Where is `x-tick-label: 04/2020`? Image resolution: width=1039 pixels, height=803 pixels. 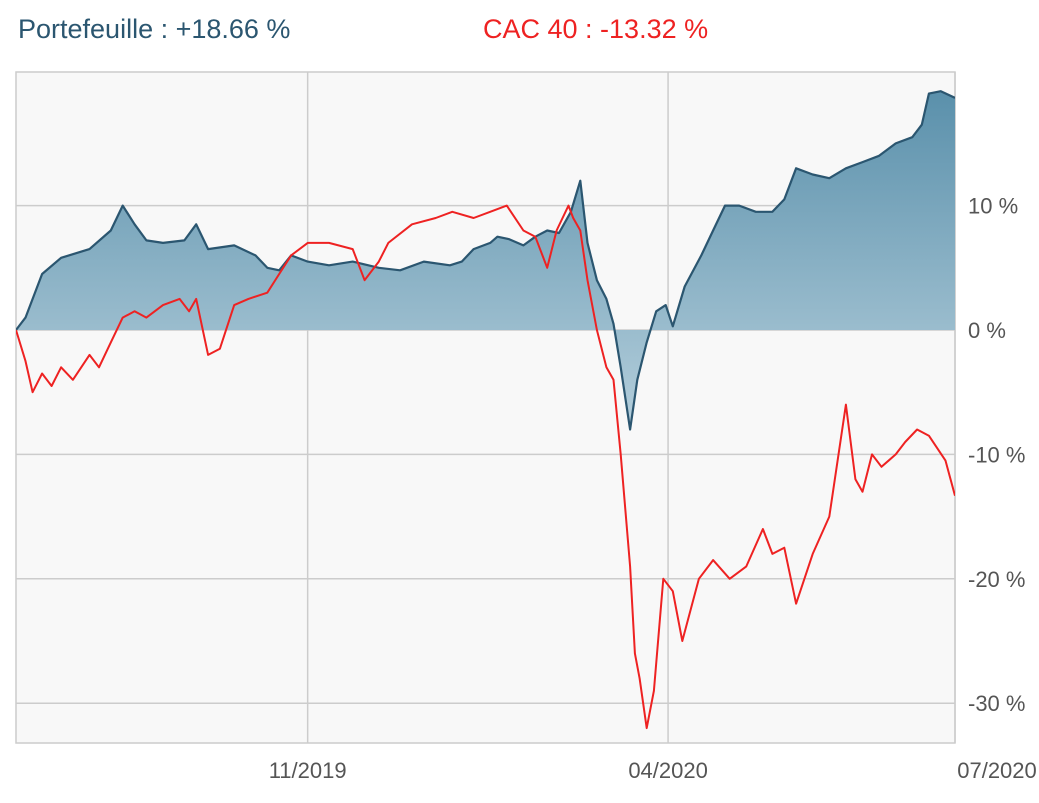 x-tick-label: 04/2020 is located at coordinates (668, 770).